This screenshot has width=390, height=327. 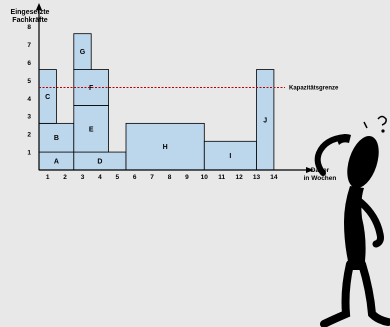 I want to click on y-tick-label-1: 1, so click(x=29, y=153).